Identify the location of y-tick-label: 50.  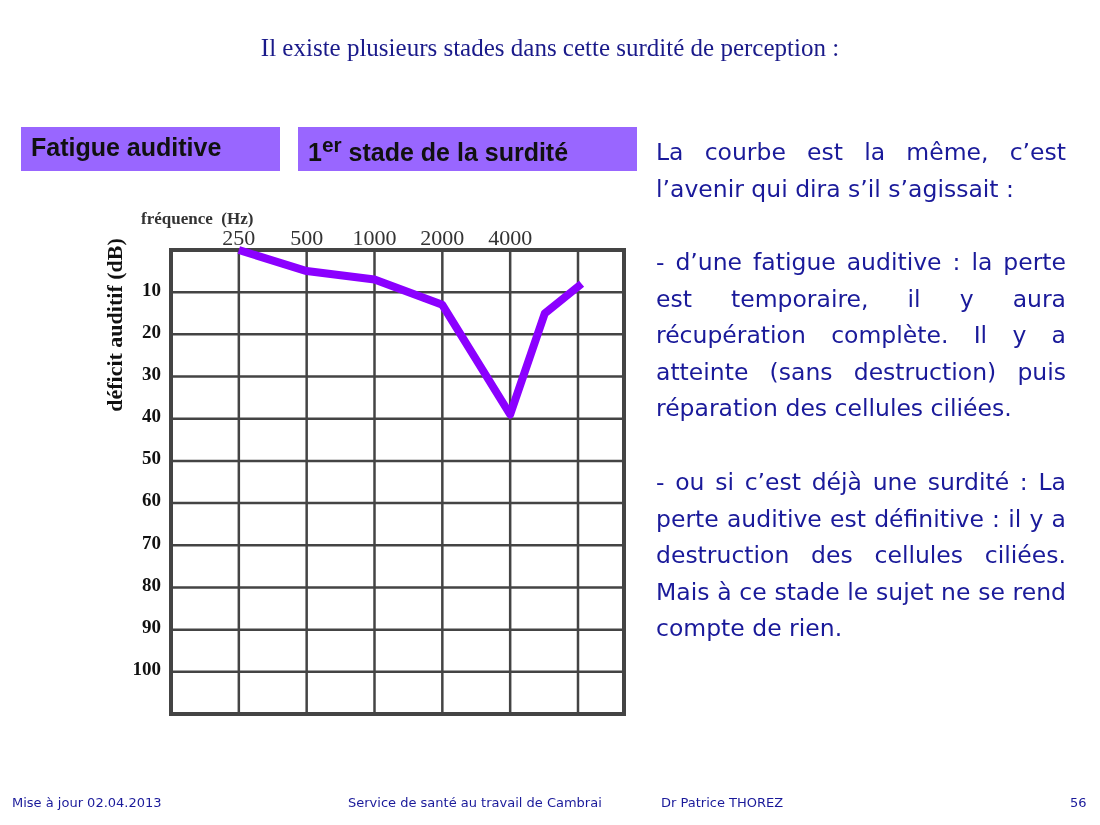
(151, 458).